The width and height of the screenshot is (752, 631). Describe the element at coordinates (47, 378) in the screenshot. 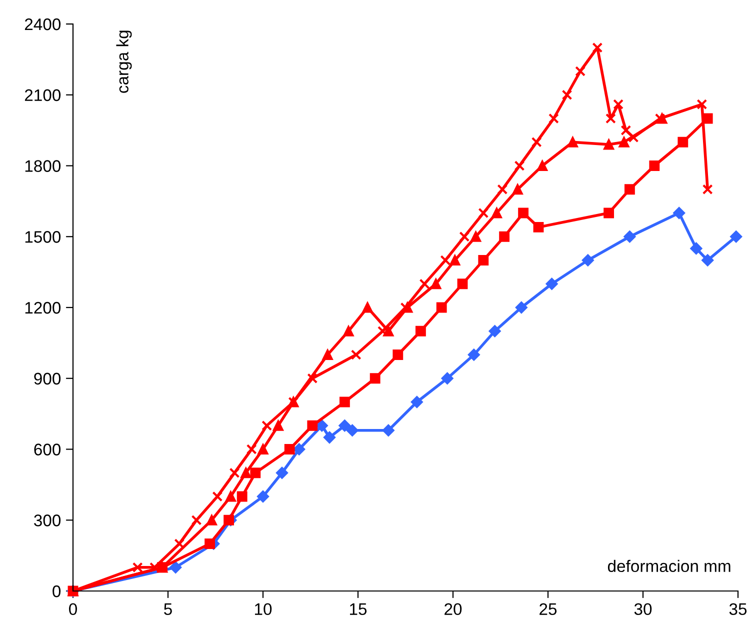

I see `y-tick-label: 900` at that location.